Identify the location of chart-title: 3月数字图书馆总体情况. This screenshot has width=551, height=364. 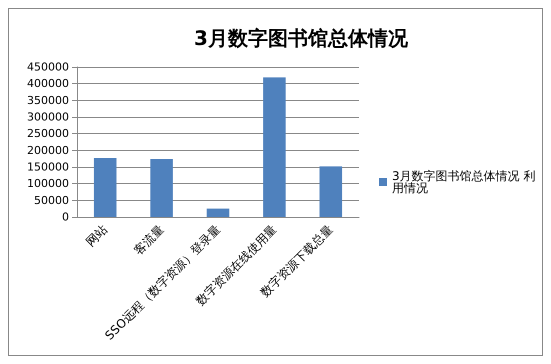
(301, 38).